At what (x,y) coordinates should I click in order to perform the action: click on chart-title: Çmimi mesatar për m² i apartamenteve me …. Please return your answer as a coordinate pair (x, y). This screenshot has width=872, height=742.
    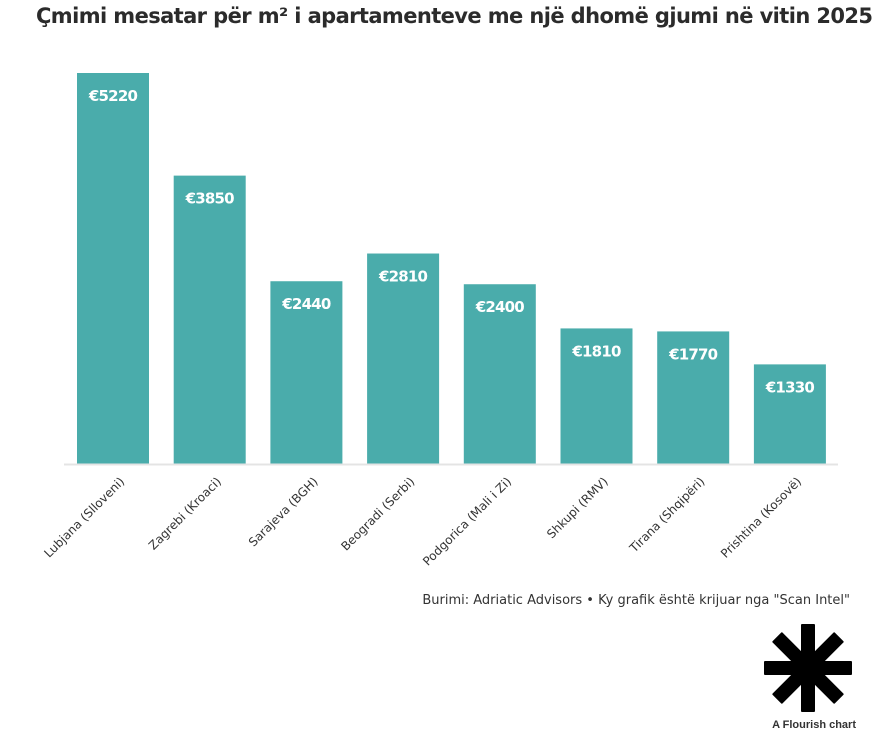
    Looking at the image, I should click on (454, 16).